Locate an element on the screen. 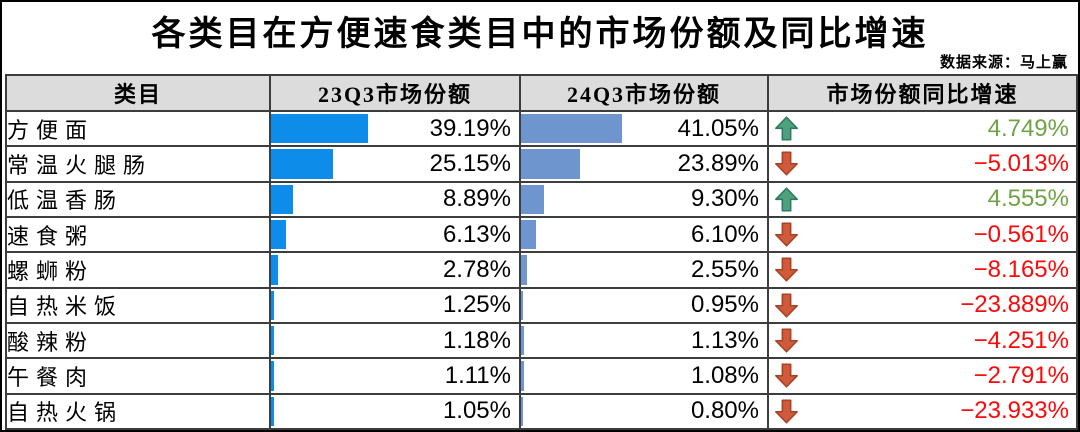 The image size is (1080, 432). page-title: 各类目在方便速食类目中的市场份额及同比增速 is located at coordinates (540, 34).